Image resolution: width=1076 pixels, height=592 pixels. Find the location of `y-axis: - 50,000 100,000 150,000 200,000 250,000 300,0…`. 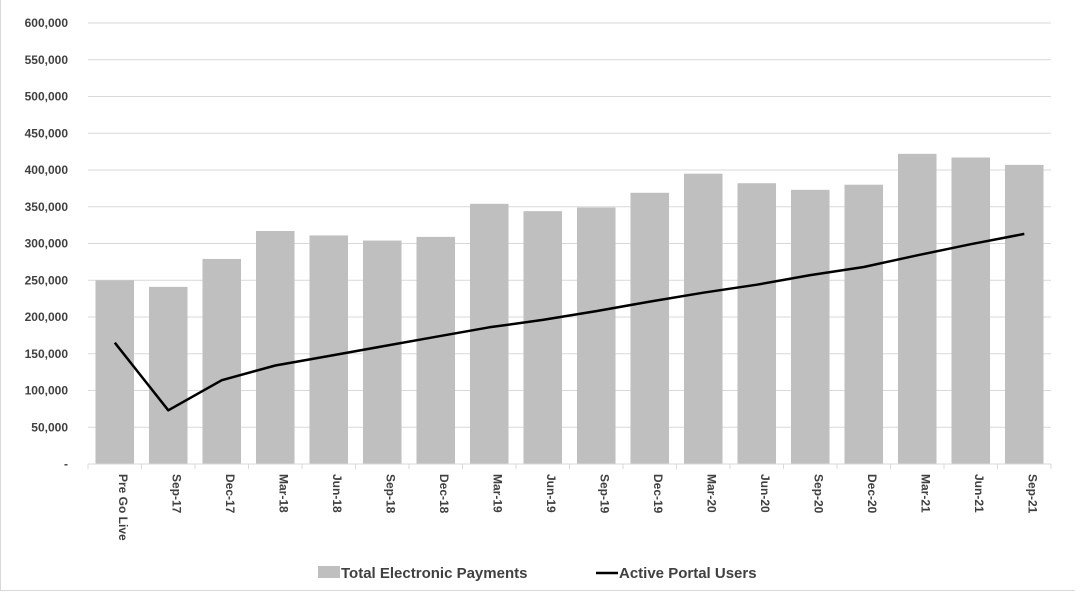

y-axis: - 50,000 100,000 150,000 200,000 250,000 300,0… is located at coordinates (47, 243).